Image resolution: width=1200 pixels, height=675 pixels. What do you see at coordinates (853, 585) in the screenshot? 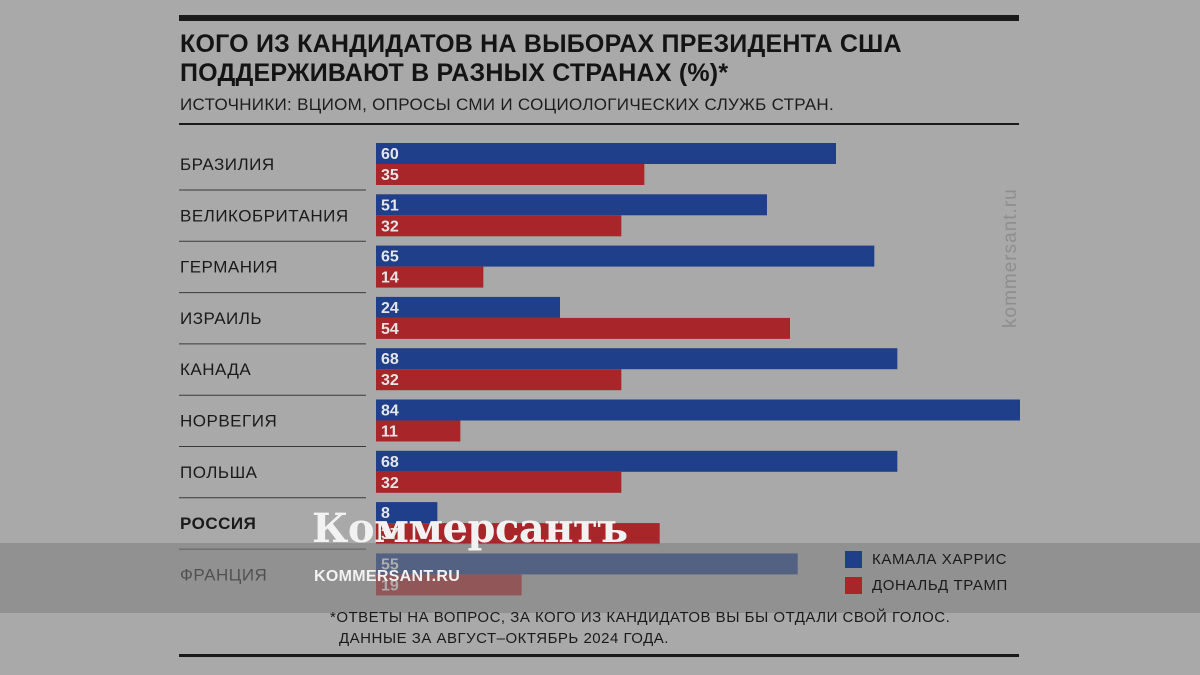
I see `legend-swatch-trump` at bounding box center [853, 585].